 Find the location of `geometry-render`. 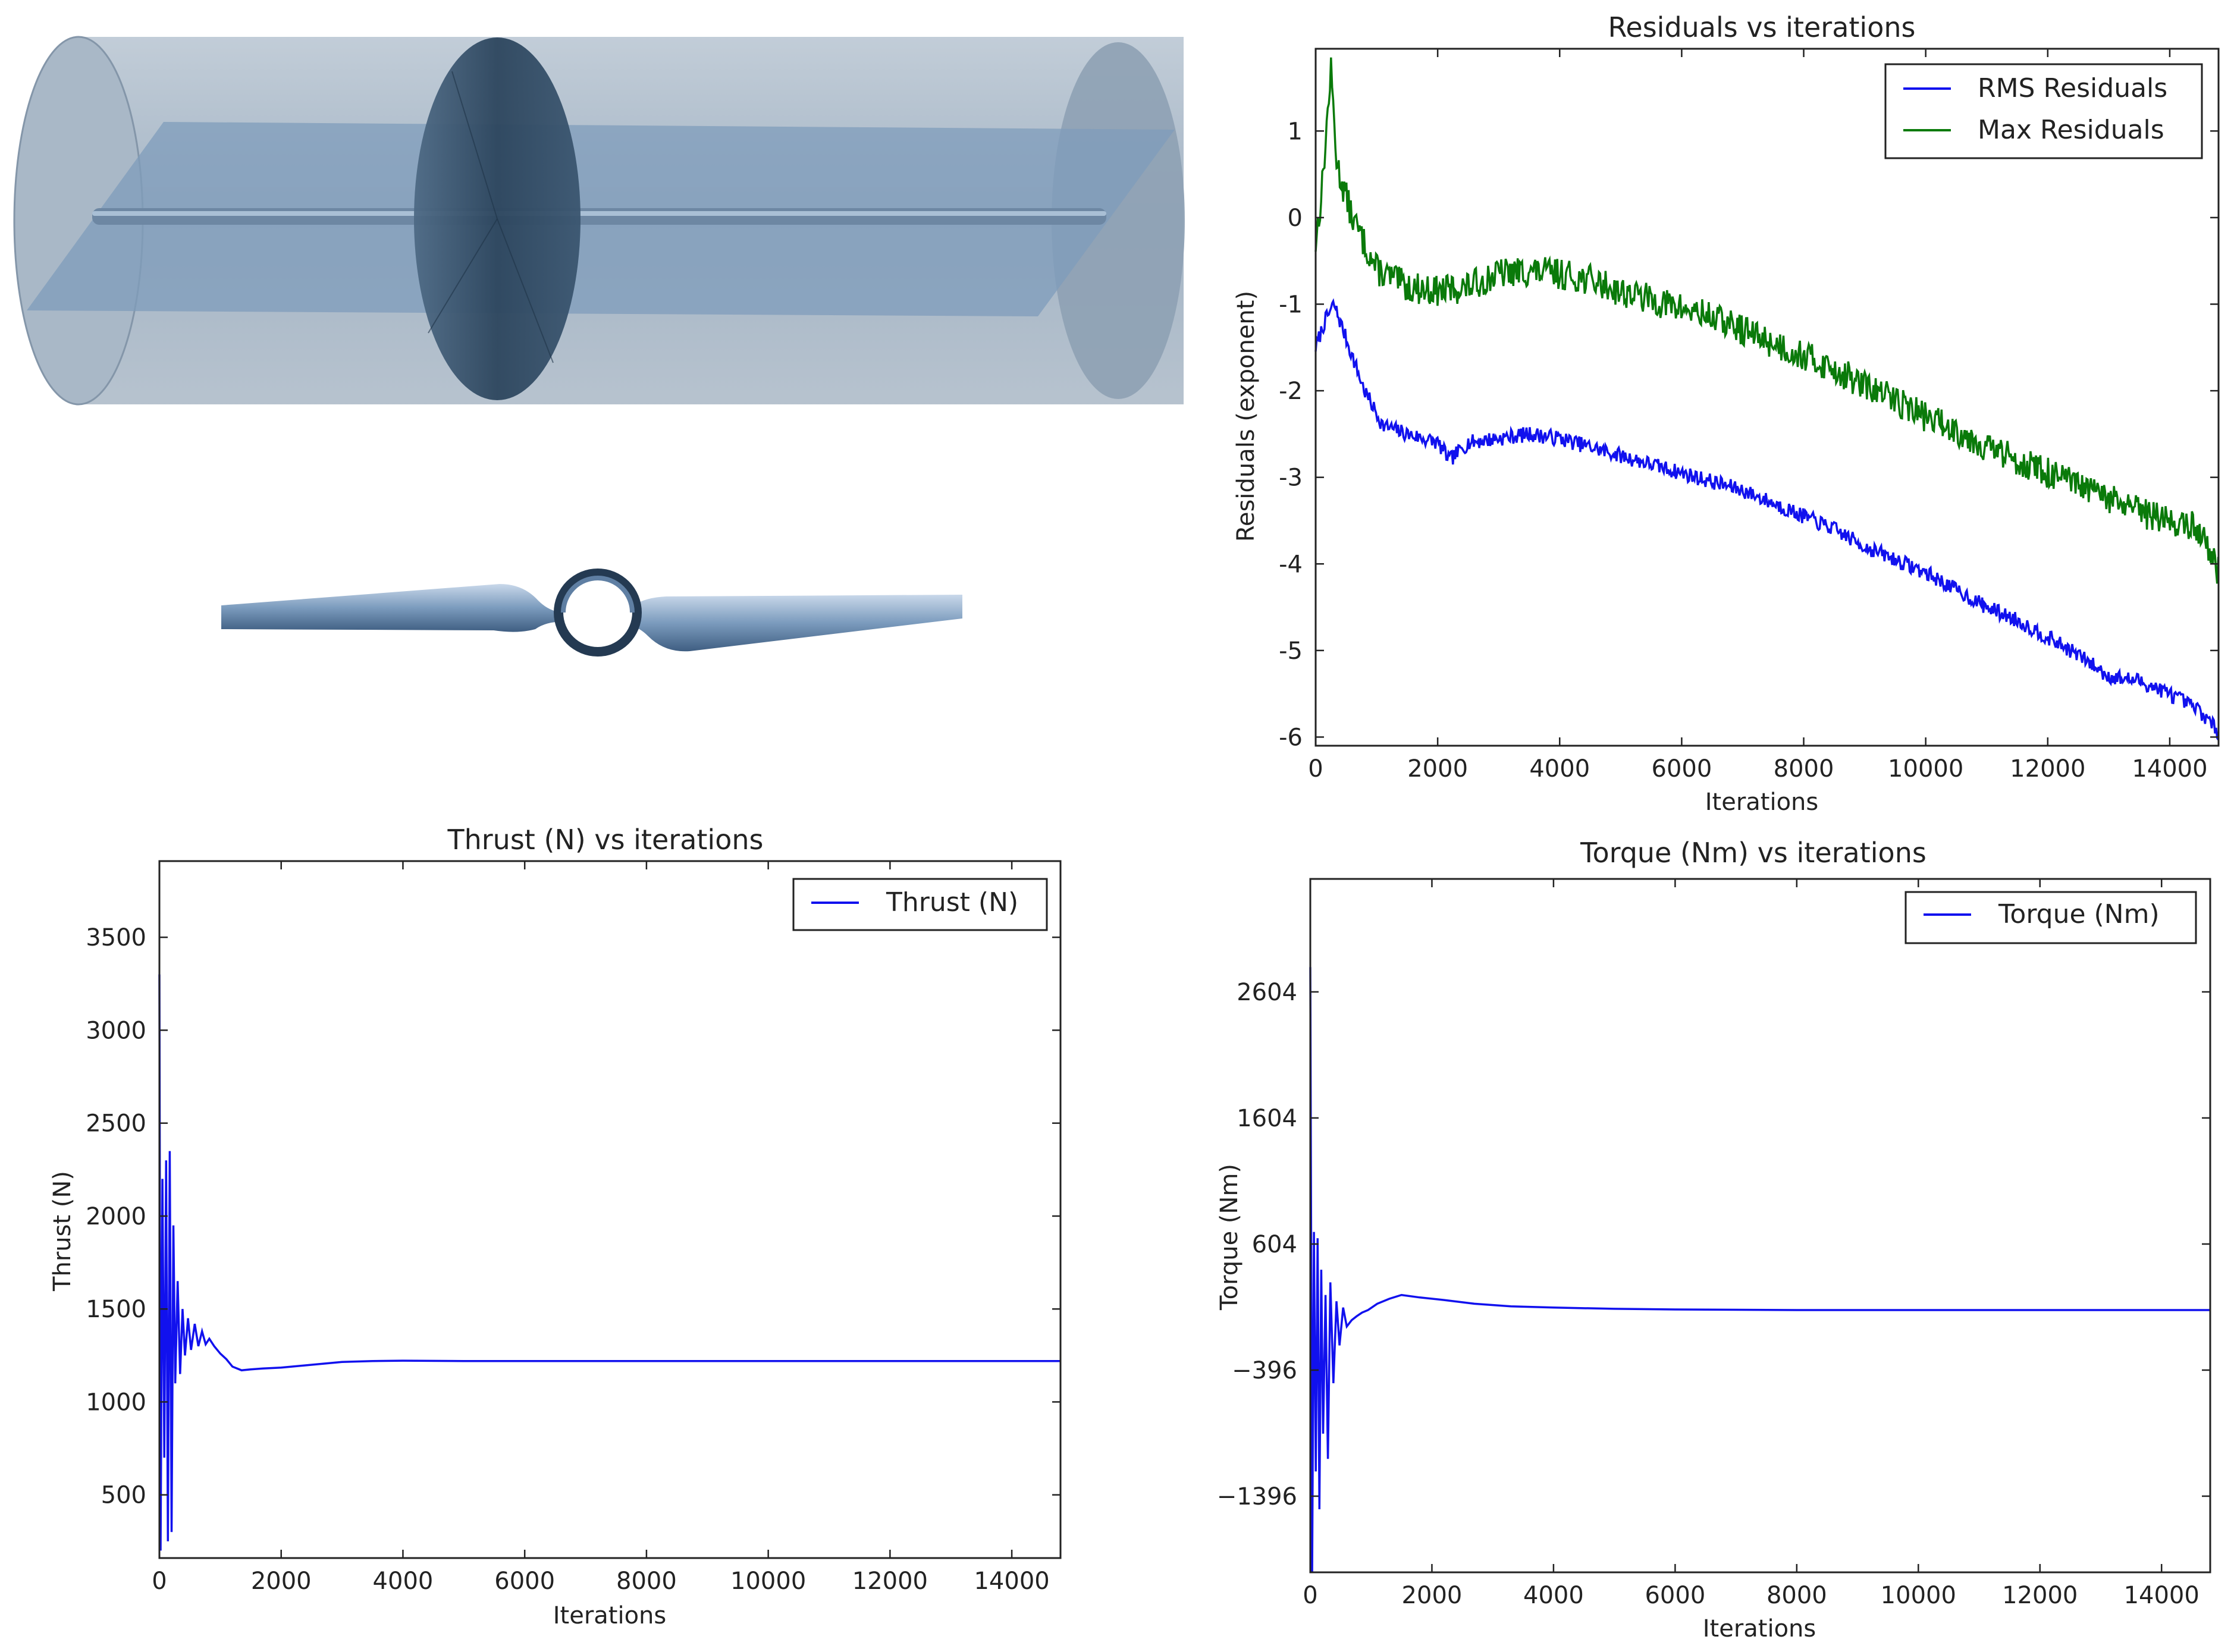

geometry-render is located at coordinates (599, 221).